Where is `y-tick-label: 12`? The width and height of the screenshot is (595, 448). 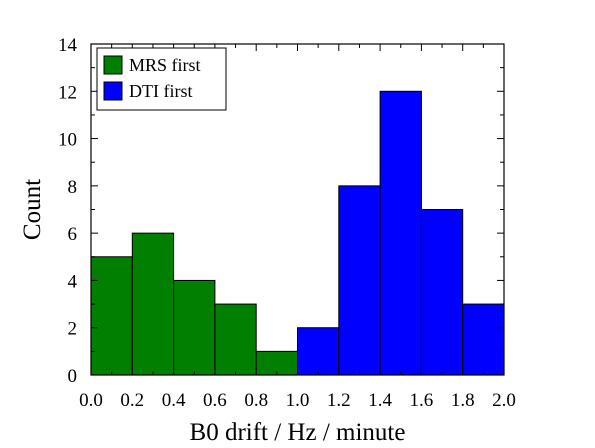
y-tick-label: 12 is located at coordinates (67, 92).